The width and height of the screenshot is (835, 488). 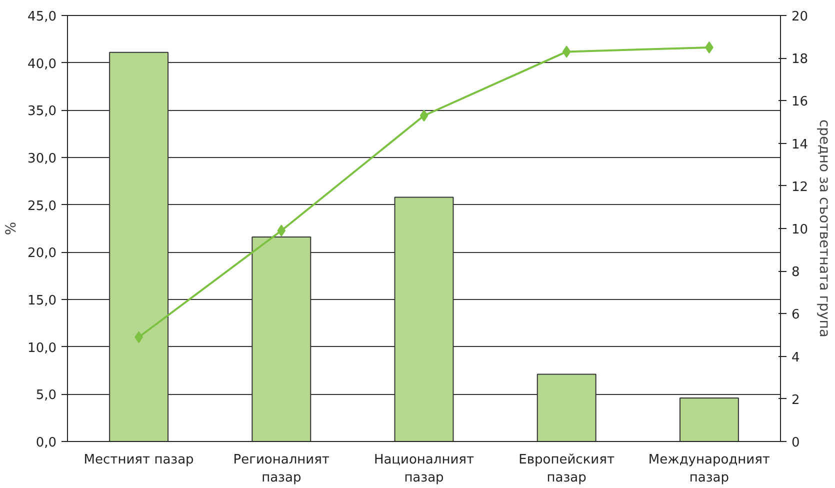 I want to click on y-tick-label: 45,0, so click(x=42, y=17).